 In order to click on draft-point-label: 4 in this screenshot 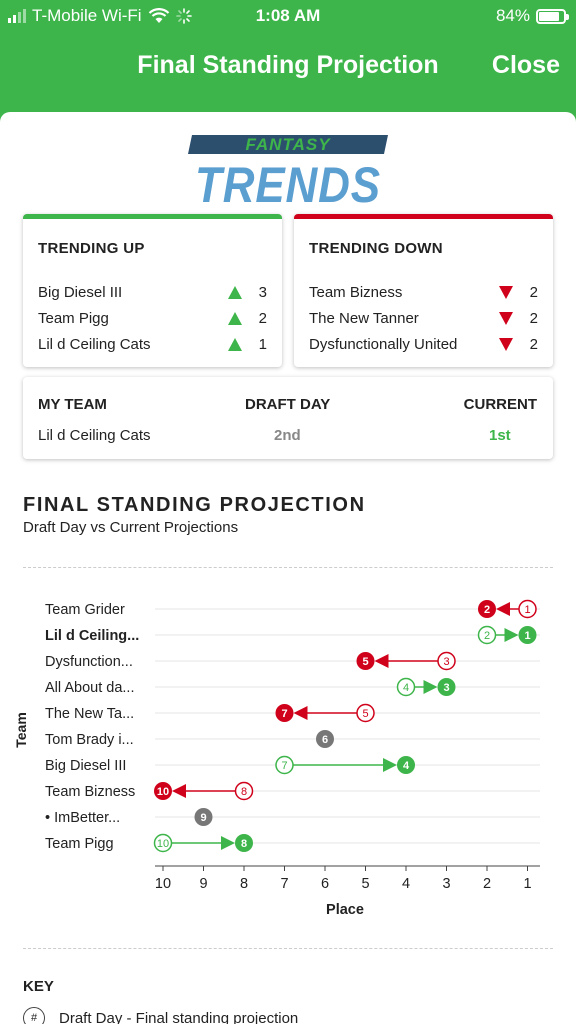, I will do `click(406, 688)`.